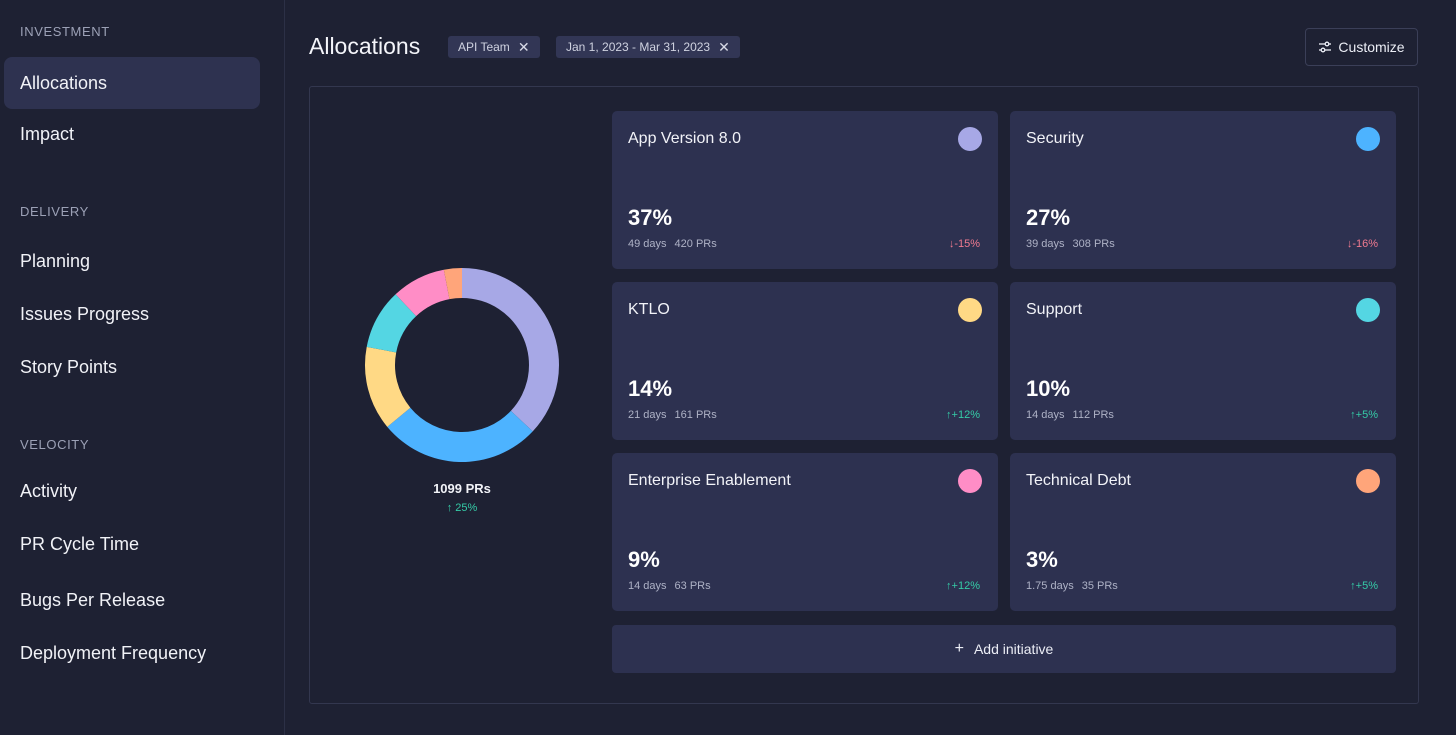 This screenshot has width=1456, height=735. What do you see at coordinates (80, 543) in the screenshot?
I see `sidebar-item-pr-cycle-time: PR Cycle Time` at bounding box center [80, 543].